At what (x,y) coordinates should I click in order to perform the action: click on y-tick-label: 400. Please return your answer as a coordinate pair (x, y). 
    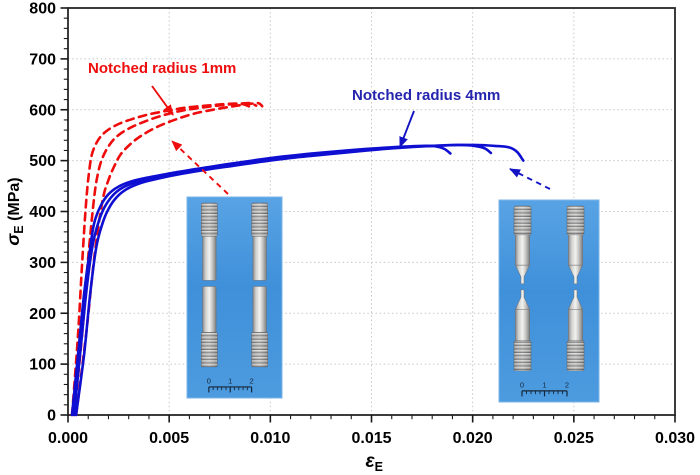
    Looking at the image, I should click on (42, 212).